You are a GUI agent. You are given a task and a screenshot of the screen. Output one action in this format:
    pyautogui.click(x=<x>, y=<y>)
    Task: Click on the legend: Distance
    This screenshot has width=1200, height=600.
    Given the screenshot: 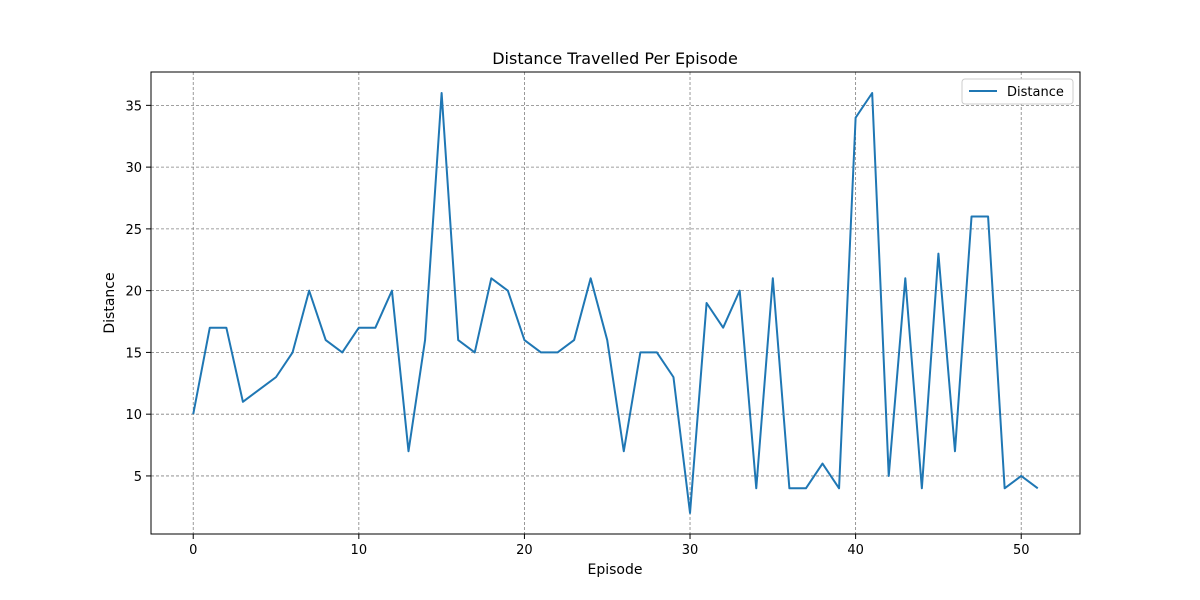 What is the action you would take?
    pyautogui.click(x=1017, y=91)
    